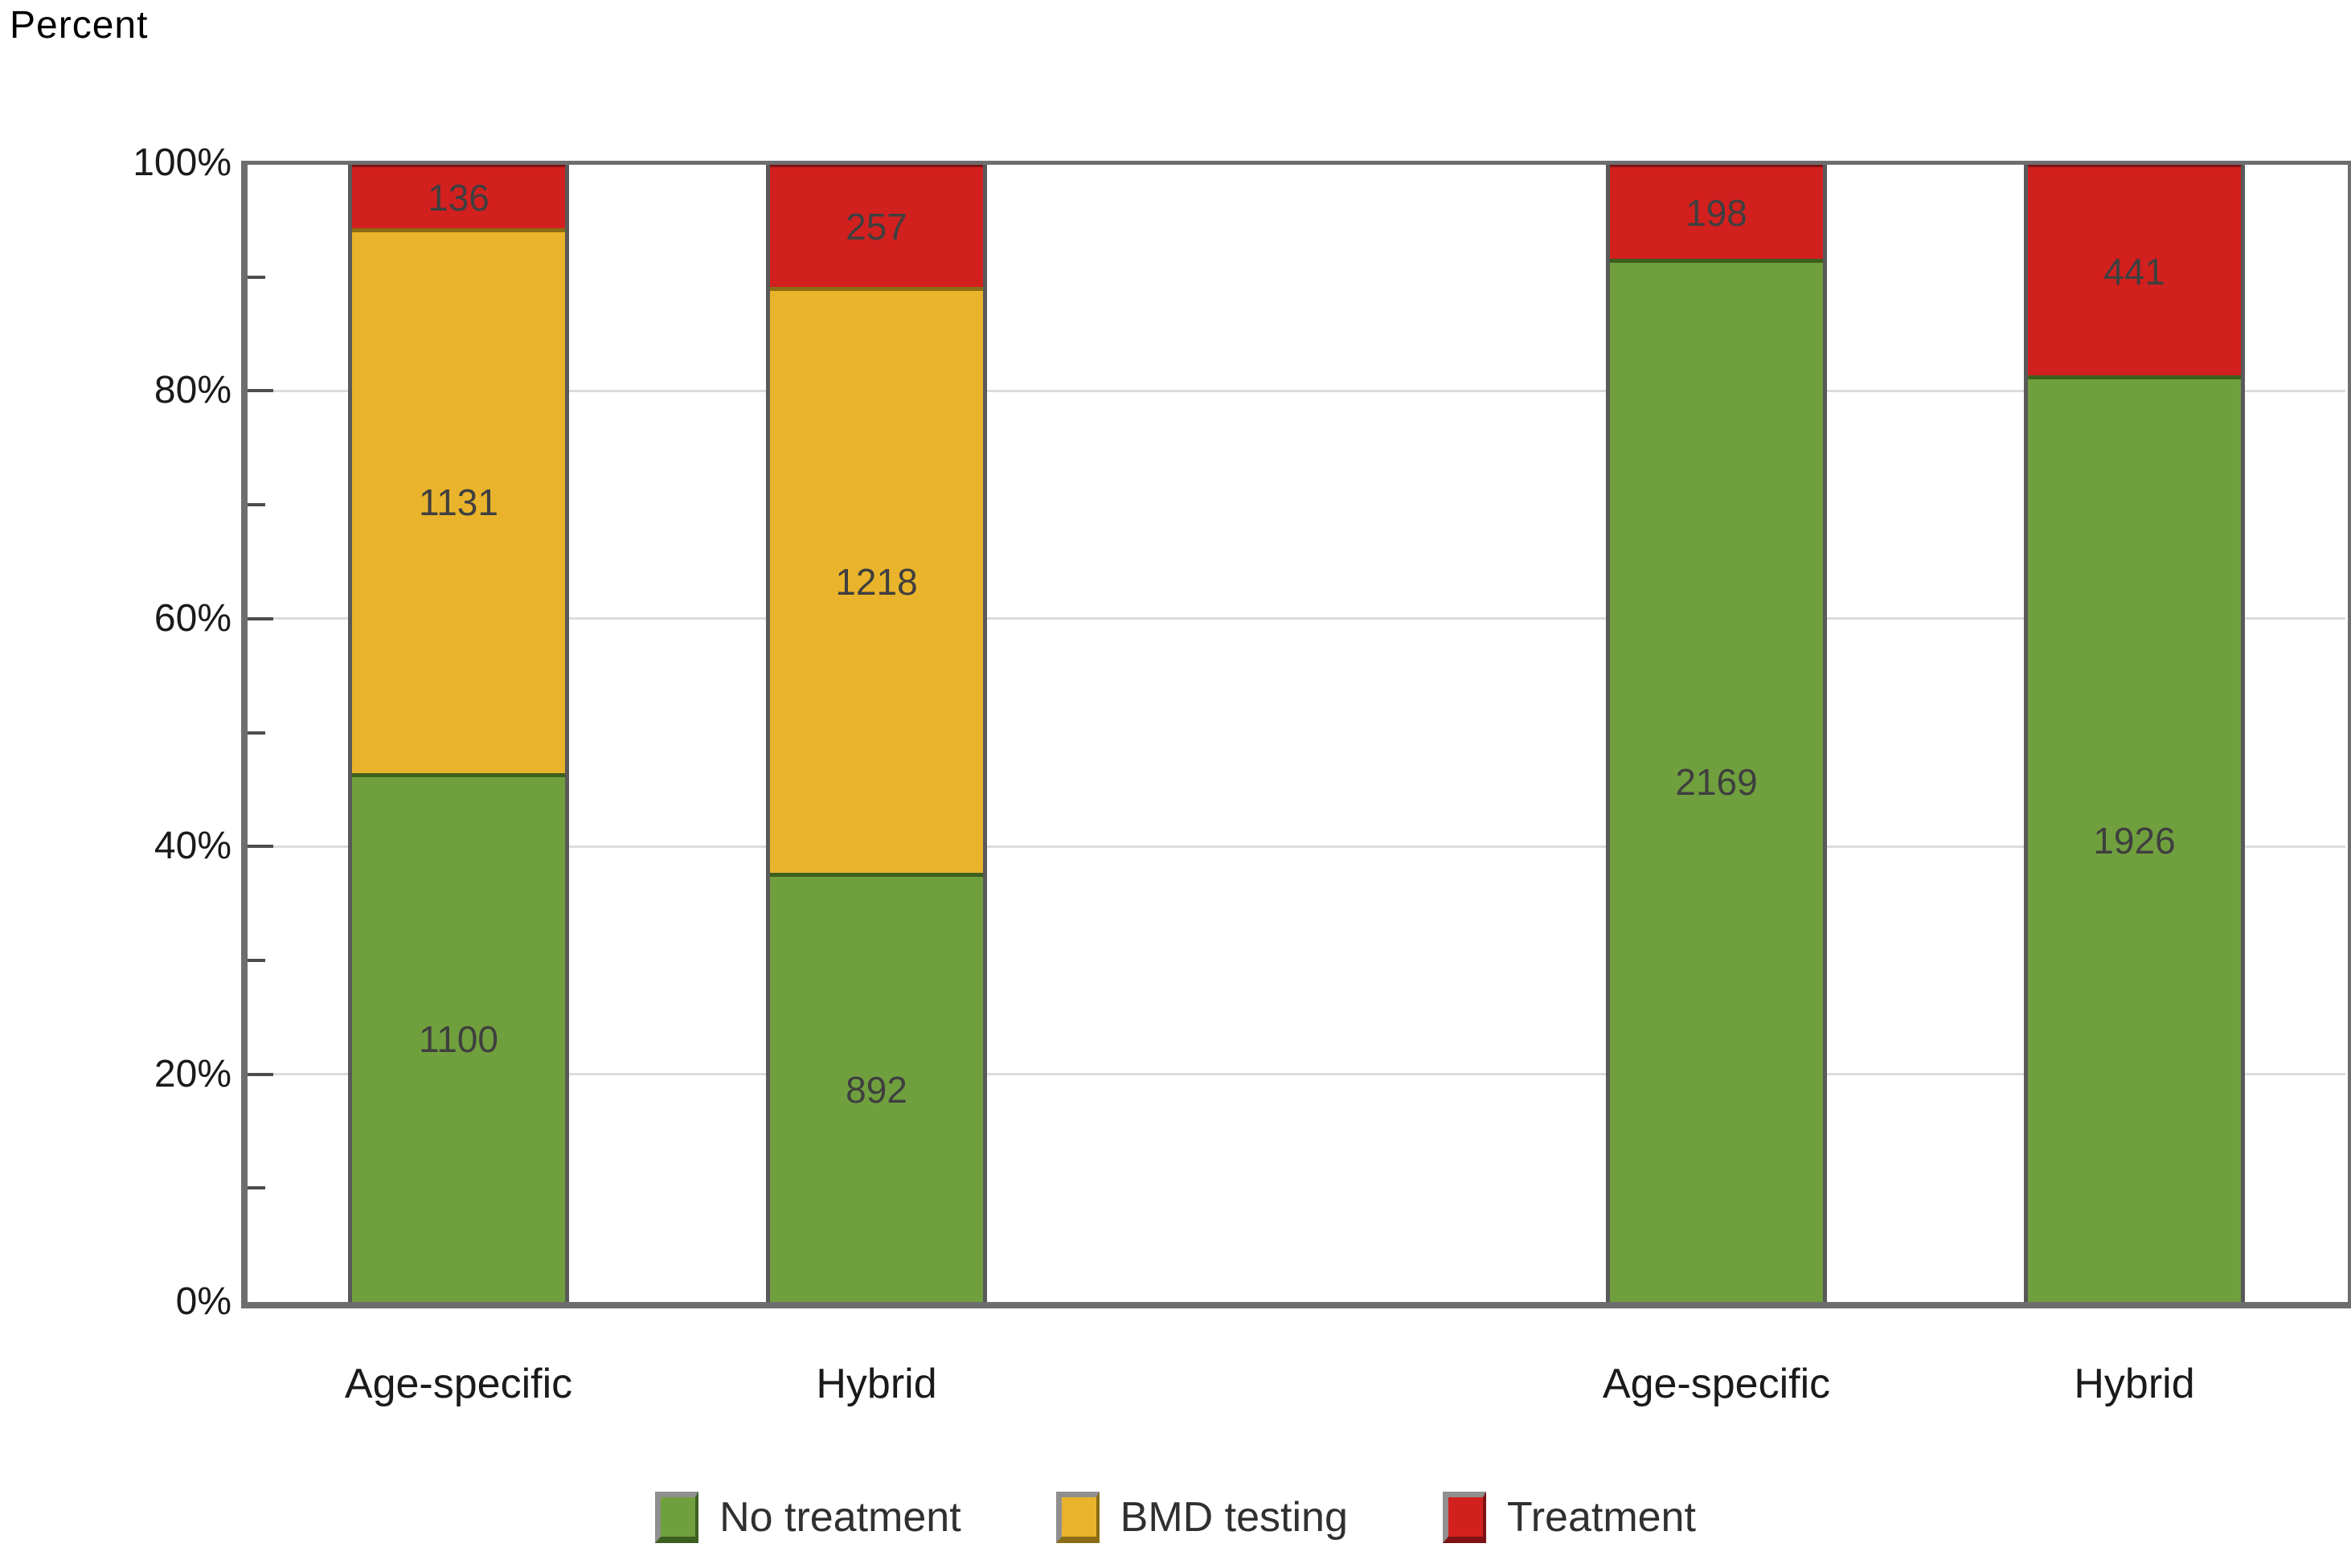 The width and height of the screenshot is (2351, 1568). I want to click on legend-item-treatment: Treatment, so click(1569, 1517).